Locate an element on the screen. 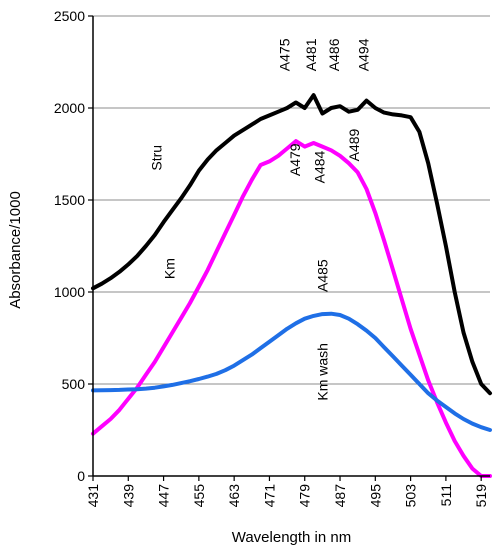 The width and height of the screenshot is (498, 555). annotation-label: A486 is located at coordinates (334, 54).